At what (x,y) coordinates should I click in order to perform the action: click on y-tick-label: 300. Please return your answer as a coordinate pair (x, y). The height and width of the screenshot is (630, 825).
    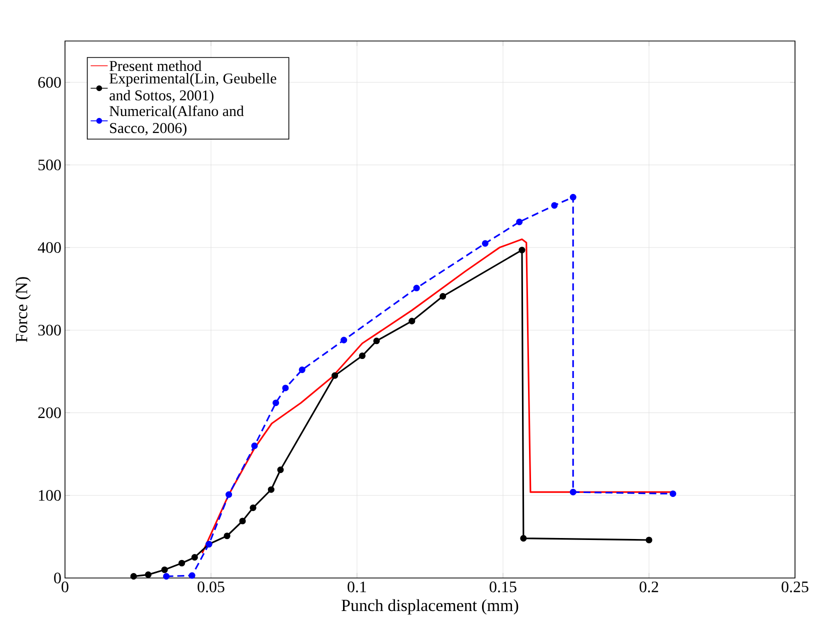
    Looking at the image, I should click on (49, 330).